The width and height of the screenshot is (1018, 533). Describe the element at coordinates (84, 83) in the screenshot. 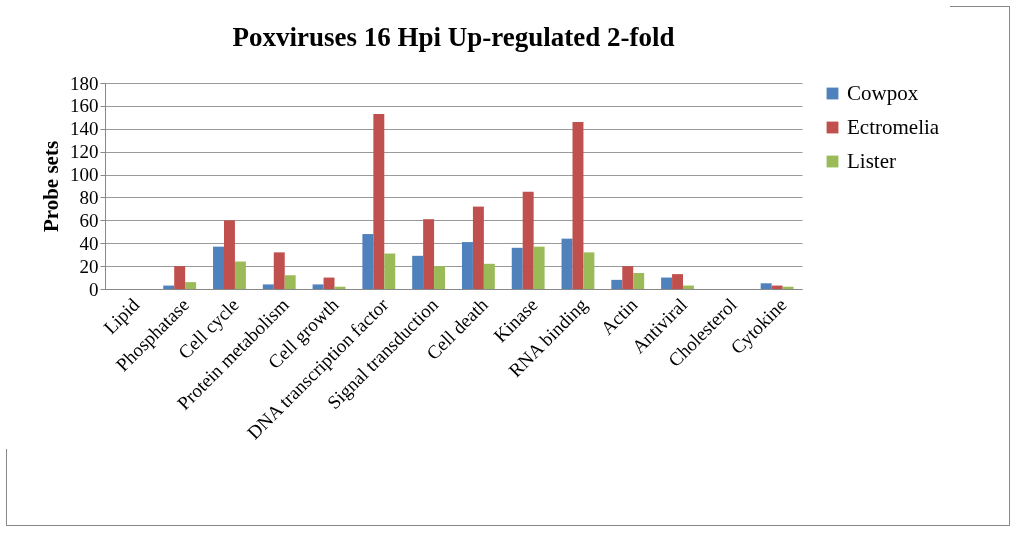

I see `y-tick-label: 180` at that location.